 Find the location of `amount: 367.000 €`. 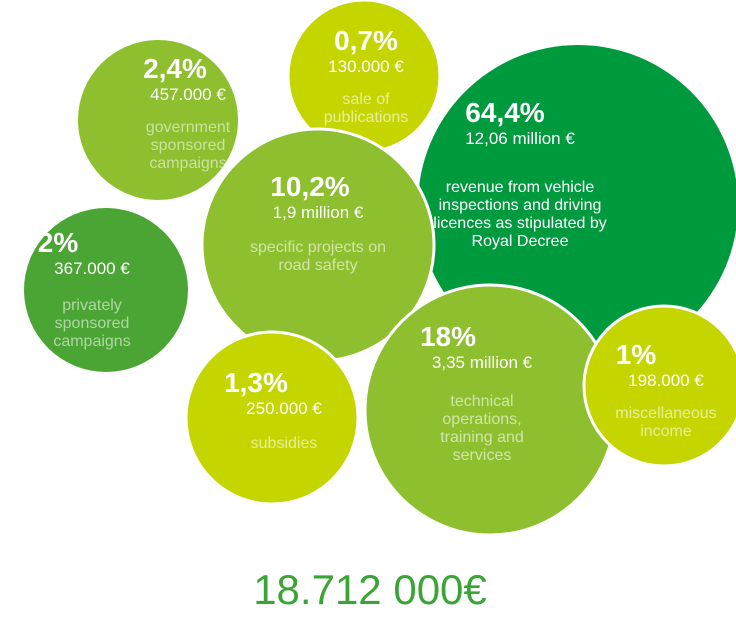

amount: 367.000 € is located at coordinates (92, 268).